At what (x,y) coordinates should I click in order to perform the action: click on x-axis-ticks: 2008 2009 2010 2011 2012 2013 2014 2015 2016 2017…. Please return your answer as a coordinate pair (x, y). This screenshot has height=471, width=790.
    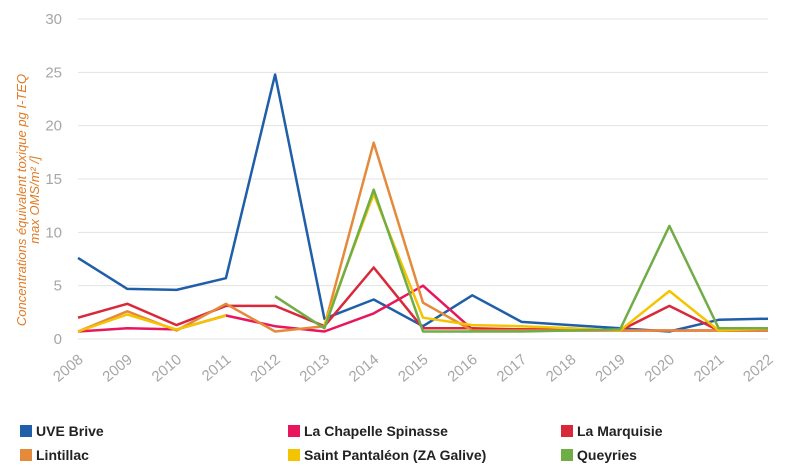
    Looking at the image, I should click on (413, 368).